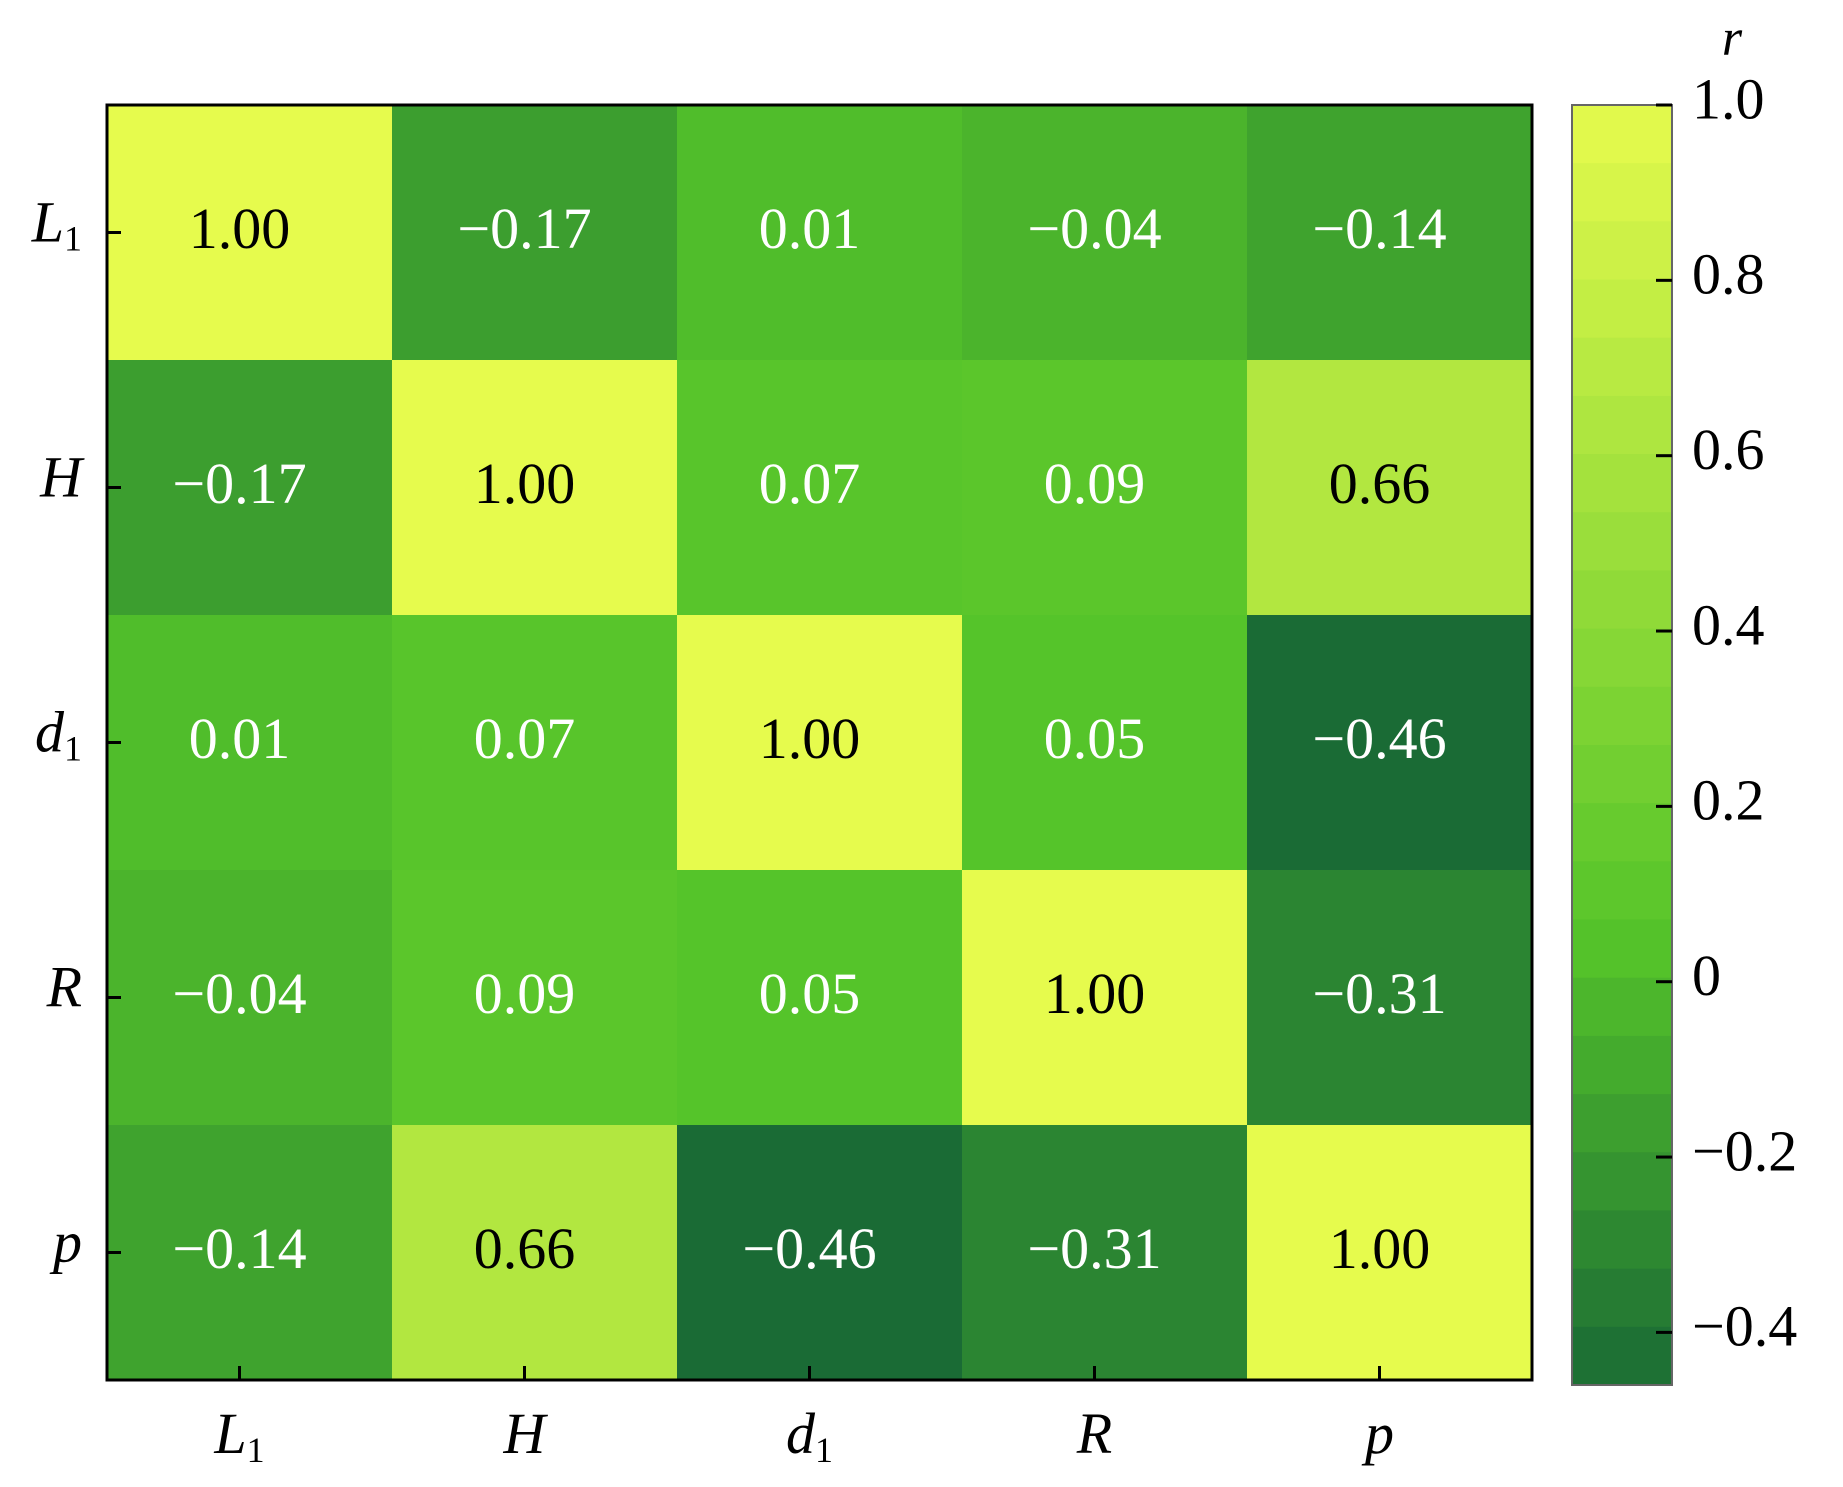 This screenshot has height=1487, width=1843. I want to click on cell-value-1-3: 0.09, so click(1095, 483).